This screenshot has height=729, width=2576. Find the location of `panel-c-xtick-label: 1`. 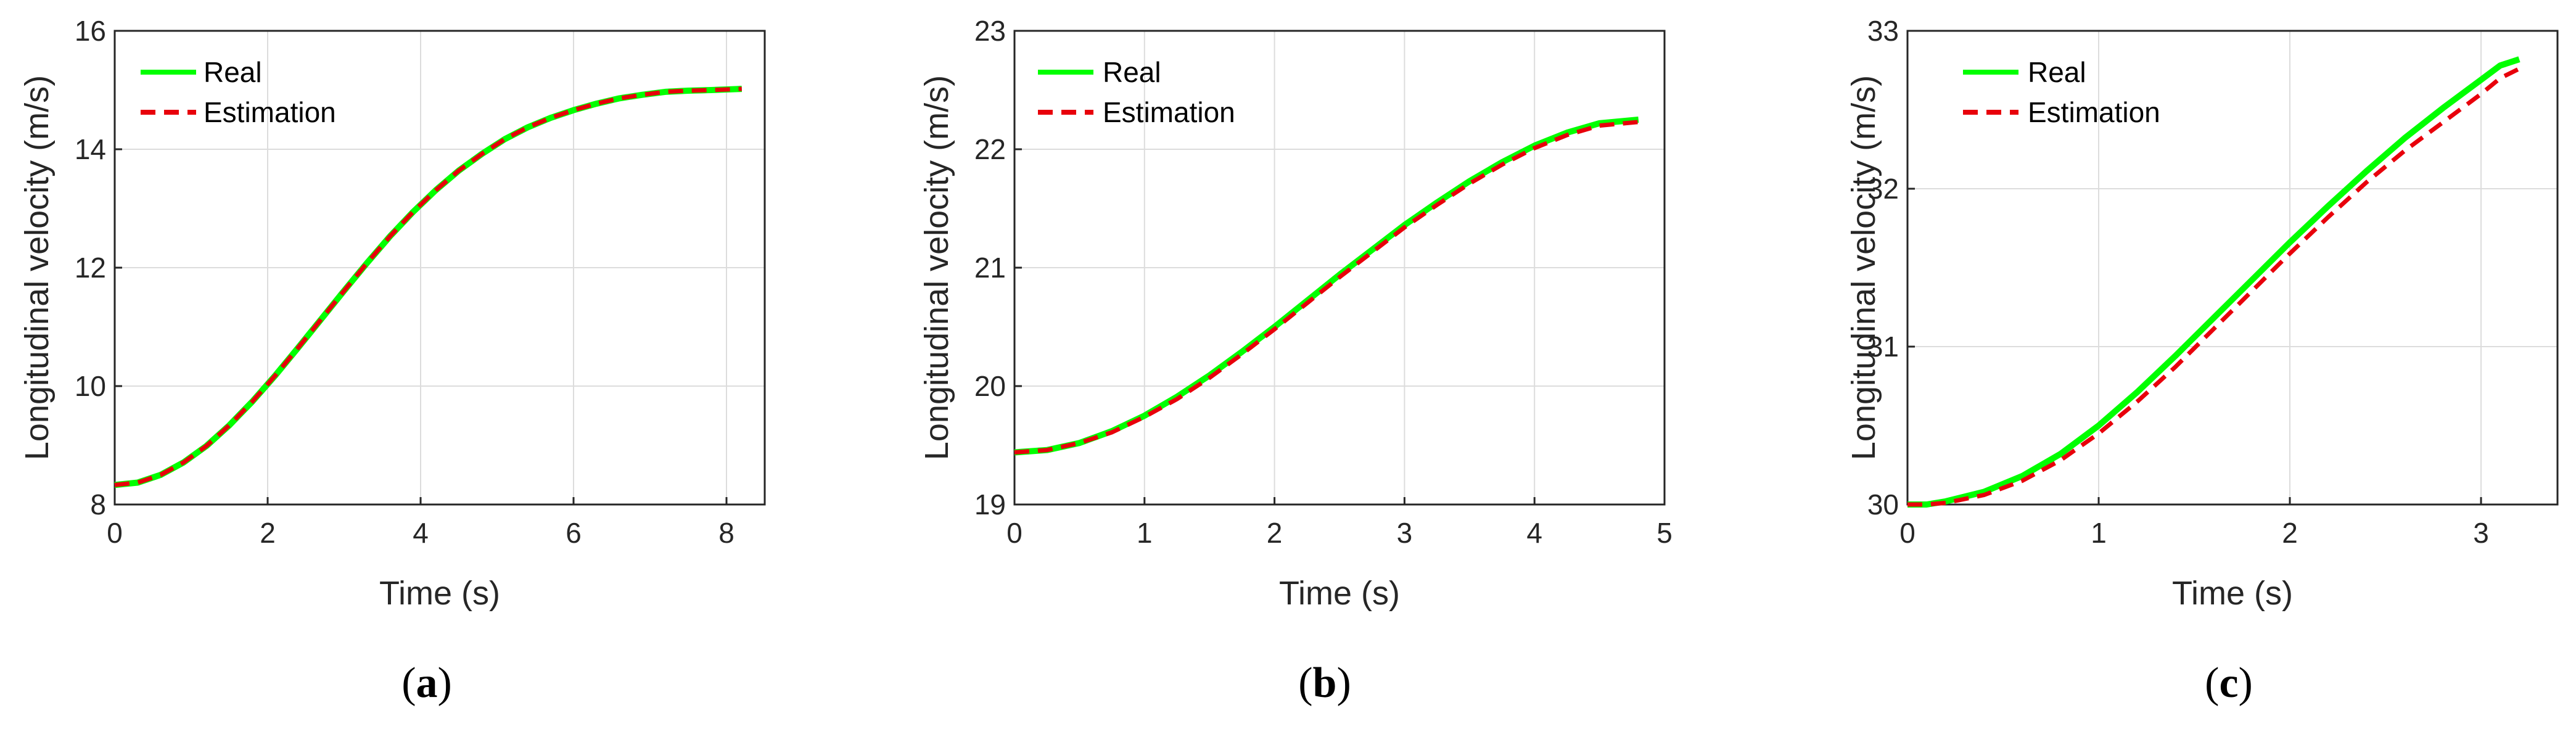

panel-c-xtick-label: 1 is located at coordinates (2099, 533).